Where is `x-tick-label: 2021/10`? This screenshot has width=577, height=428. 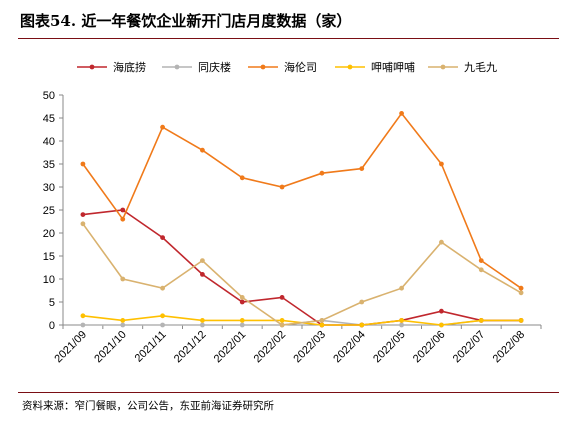
x-tick-label: 2021/10 is located at coordinates (110, 347).